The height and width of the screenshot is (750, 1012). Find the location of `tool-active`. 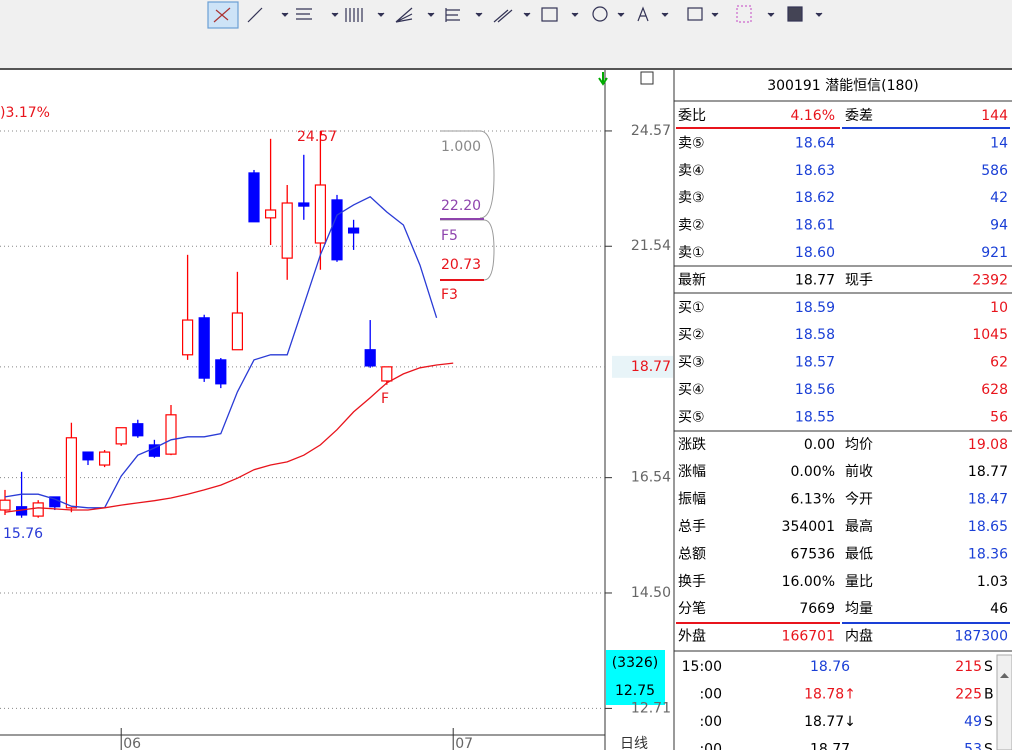

tool-active is located at coordinates (223, 15).